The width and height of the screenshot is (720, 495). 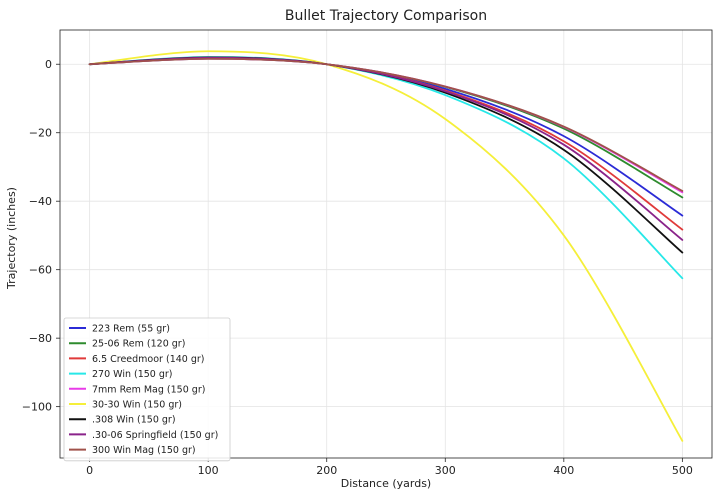 I want to click on x-tick-label: 200, so click(x=326, y=470).